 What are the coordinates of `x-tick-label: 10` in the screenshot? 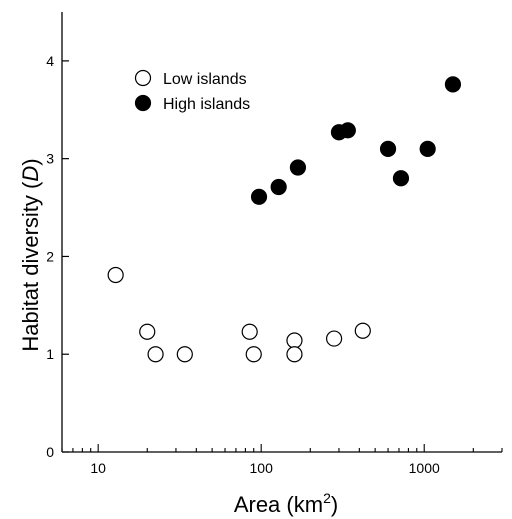 It's located at (98, 468).